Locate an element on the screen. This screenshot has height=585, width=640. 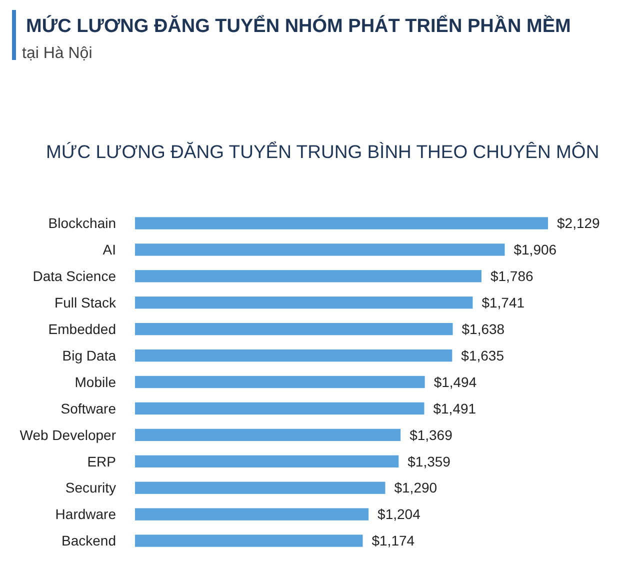
data-label: $1,635 is located at coordinates (482, 355).